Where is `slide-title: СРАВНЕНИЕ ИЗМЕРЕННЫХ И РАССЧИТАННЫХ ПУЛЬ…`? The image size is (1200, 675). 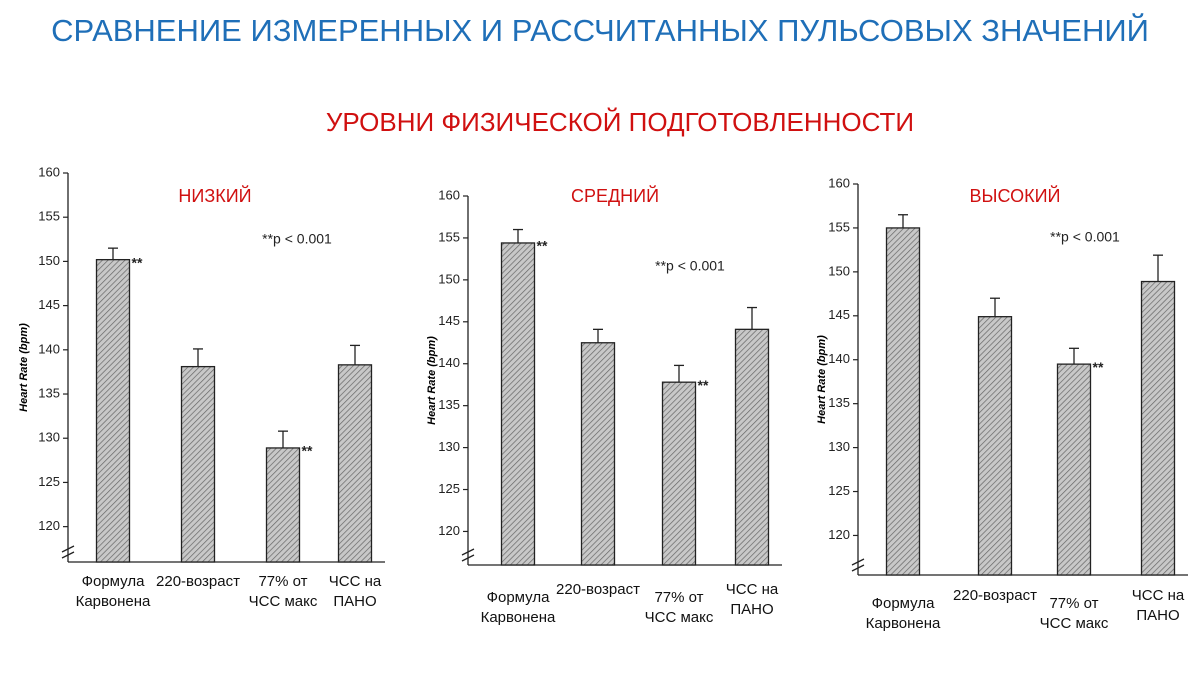 slide-title: СРАВНЕНИЕ ИЗМЕРЕННЫХ И РАССЧИТАННЫХ ПУЛЬ… is located at coordinates (600, 30).